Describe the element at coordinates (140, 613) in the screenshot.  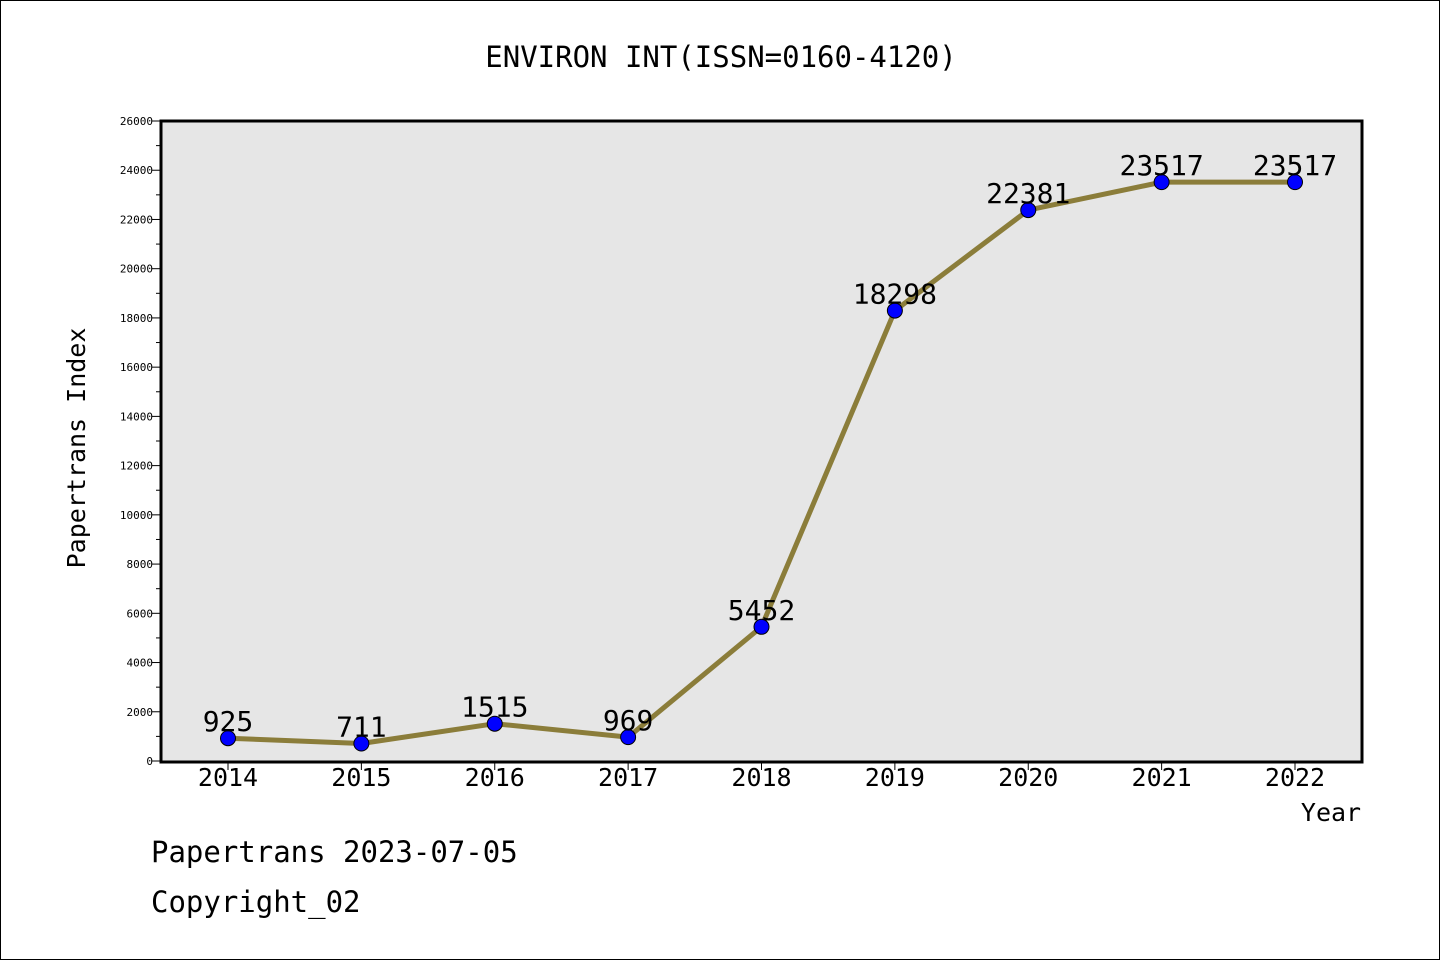
I see `y-tick-label: 6000` at that location.